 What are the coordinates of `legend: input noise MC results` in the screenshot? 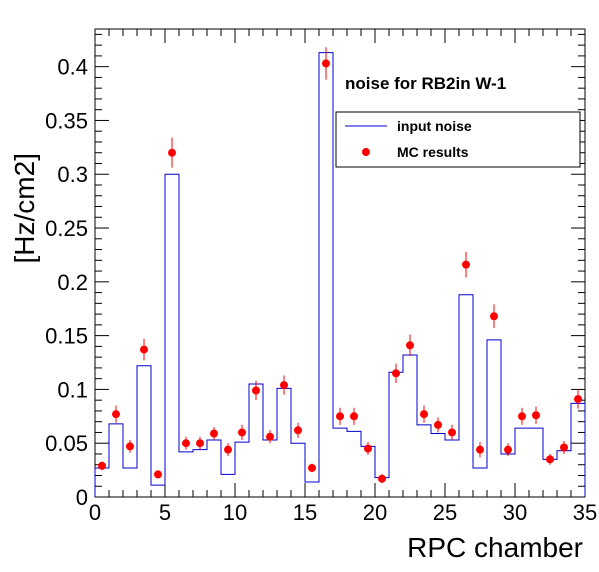 It's located at (458, 139).